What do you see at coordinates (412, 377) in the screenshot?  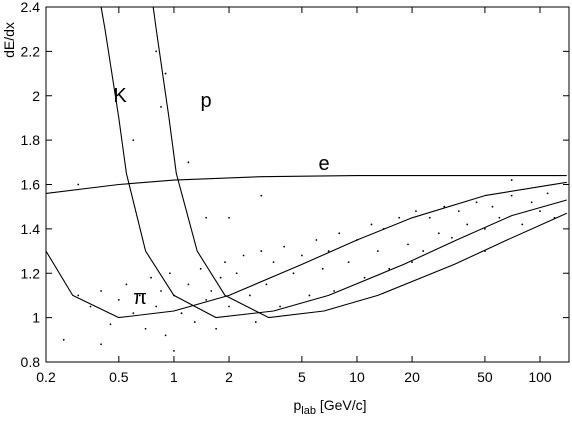 I see `x-tick-label: 20` at bounding box center [412, 377].